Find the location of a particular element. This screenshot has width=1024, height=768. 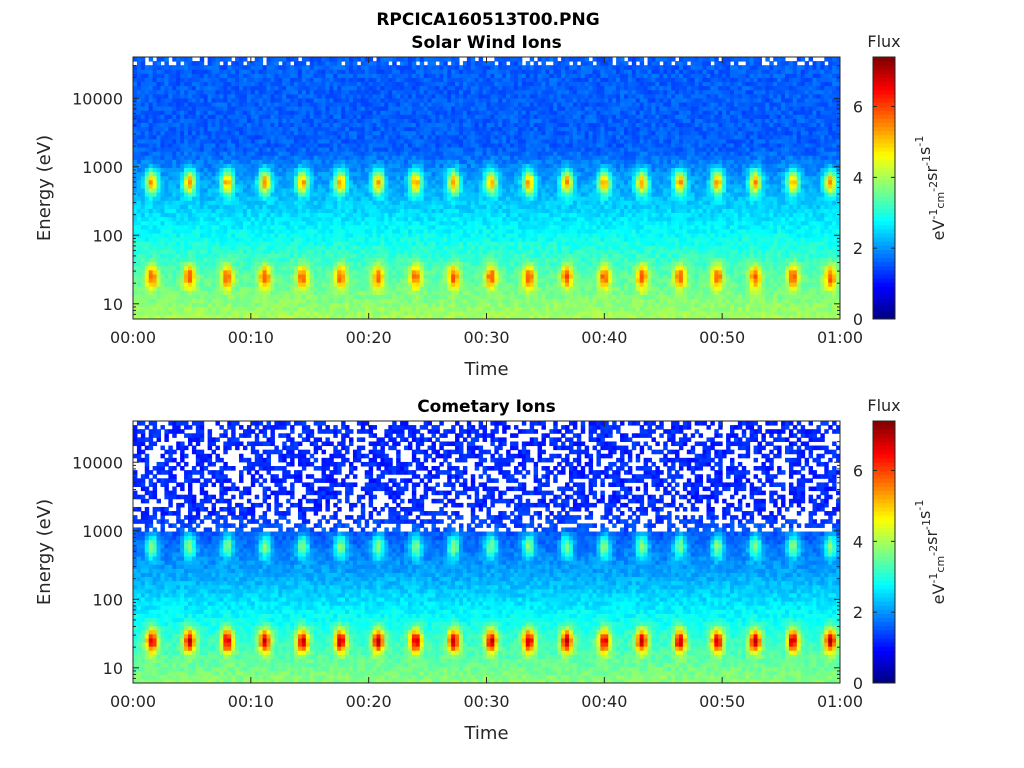

figure-title: RPCICA160513T00.PNG is located at coordinates (487, 20).